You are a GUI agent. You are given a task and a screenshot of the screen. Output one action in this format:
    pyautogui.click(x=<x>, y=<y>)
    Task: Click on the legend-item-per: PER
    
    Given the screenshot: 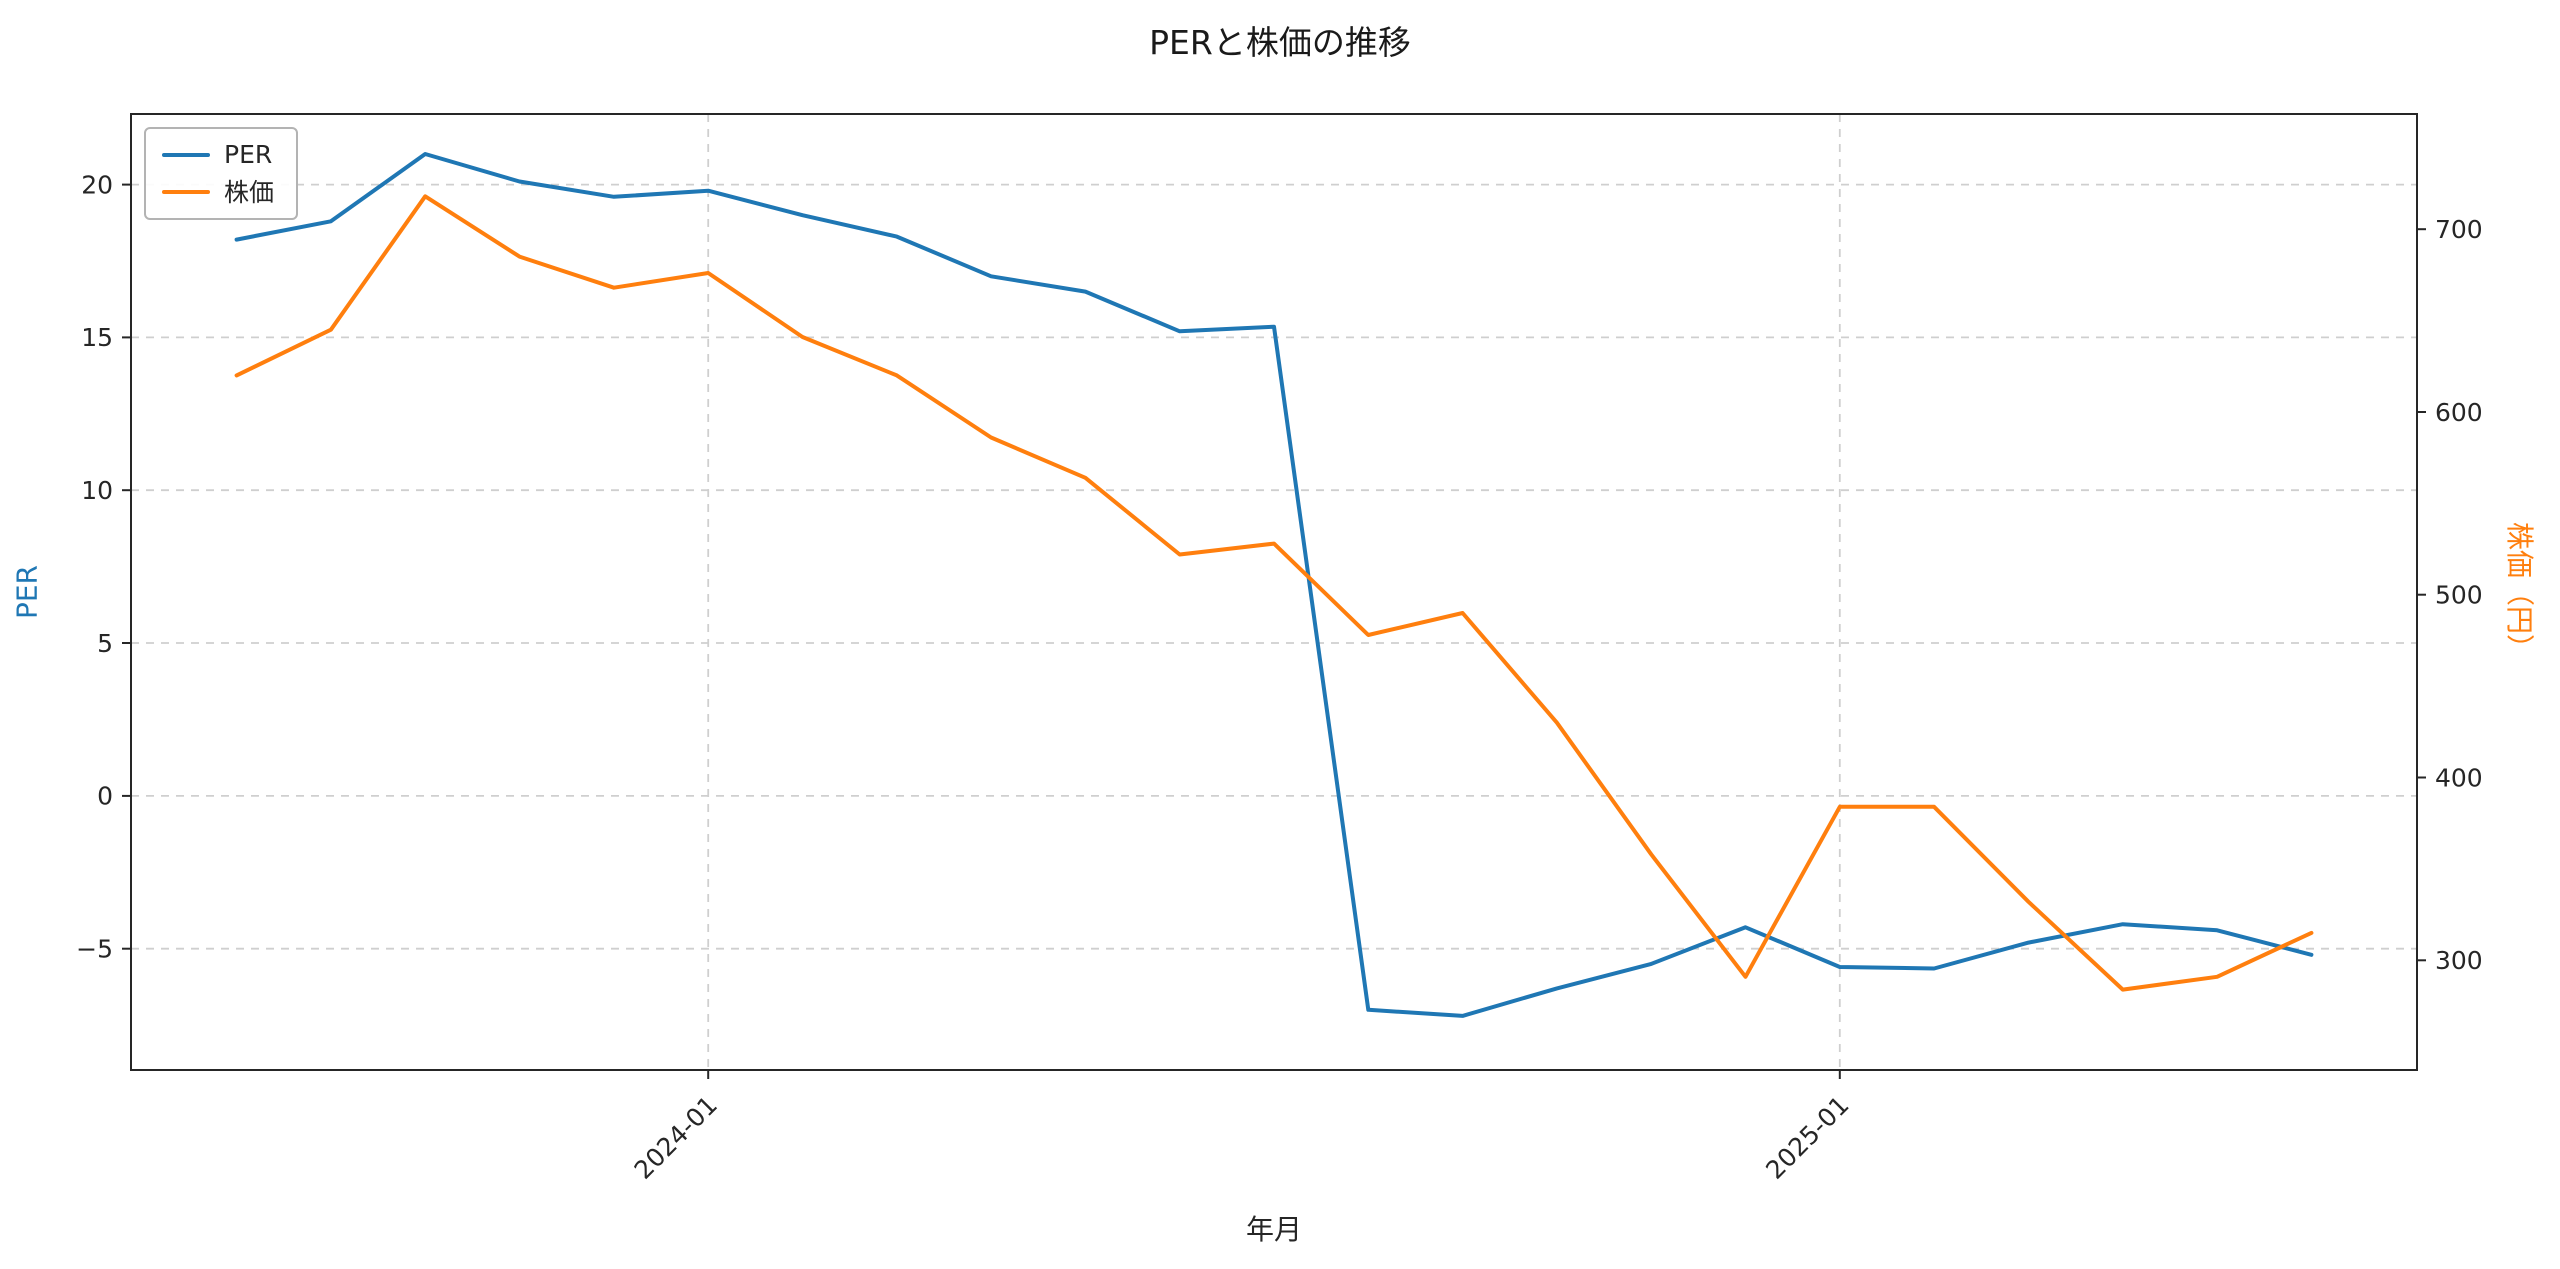 What is the action you would take?
    pyautogui.click(x=218, y=155)
    